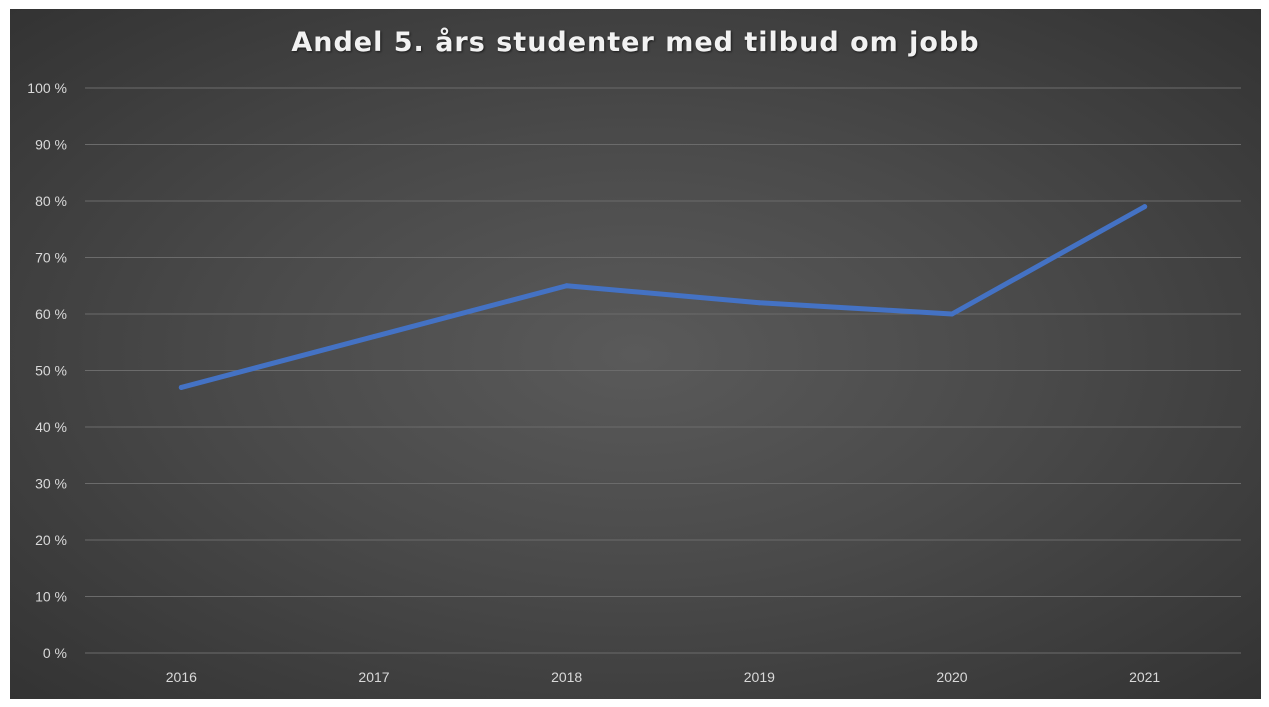  I want to click on y-tick-label: 60 %, so click(51, 314).